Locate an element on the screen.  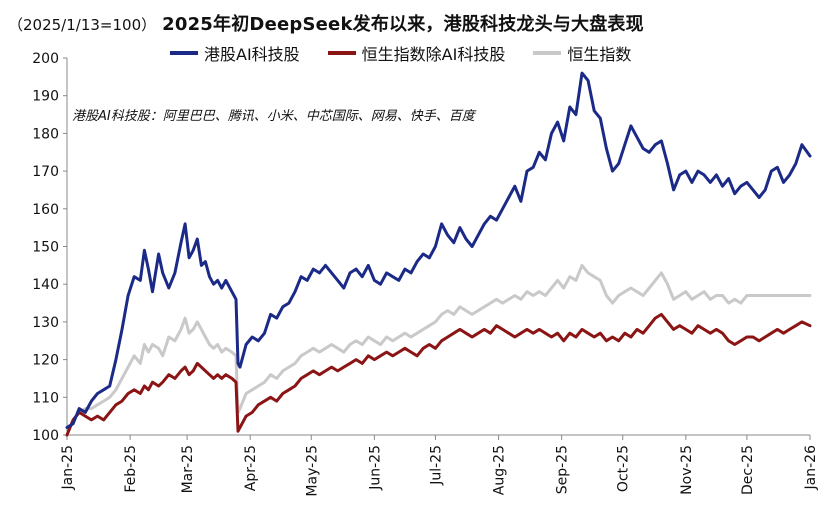
legend-swatch-hsi-ex-ai is located at coordinates (341, 53).